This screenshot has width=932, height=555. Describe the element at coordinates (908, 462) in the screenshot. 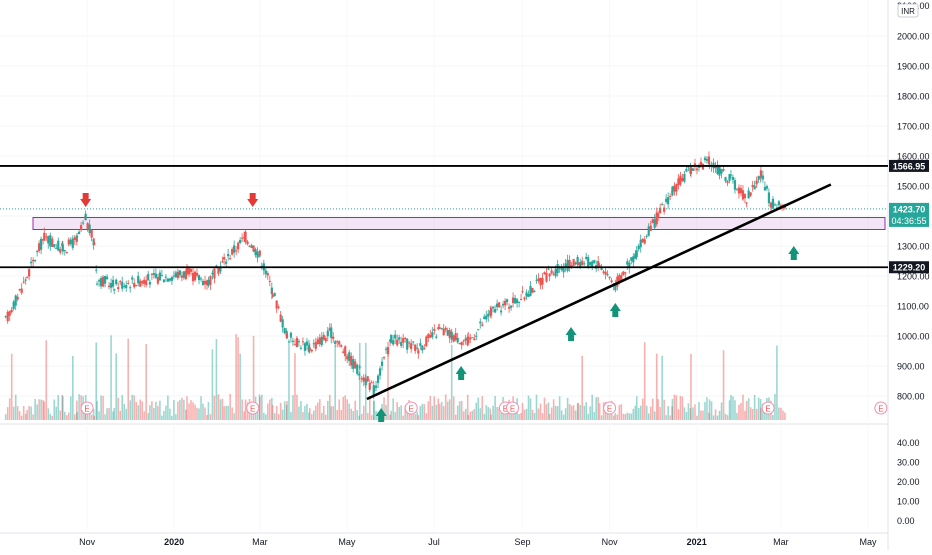

I see `lower-y-tick-label: 30.00` at that location.